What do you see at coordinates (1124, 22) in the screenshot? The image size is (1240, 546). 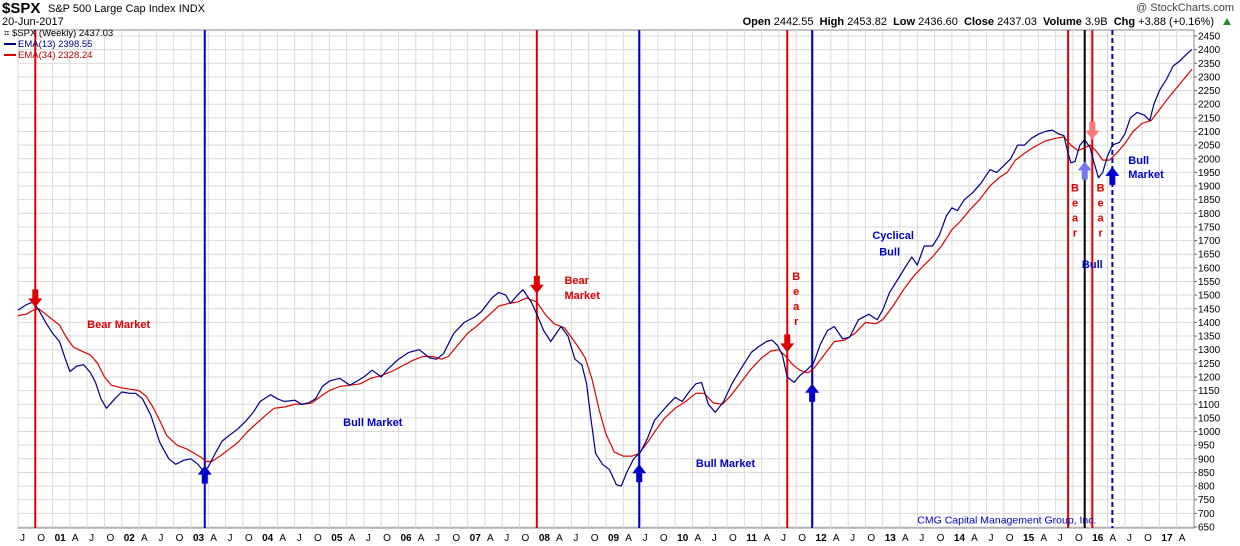 I see `chg-label: Chg` at bounding box center [1124, 22].